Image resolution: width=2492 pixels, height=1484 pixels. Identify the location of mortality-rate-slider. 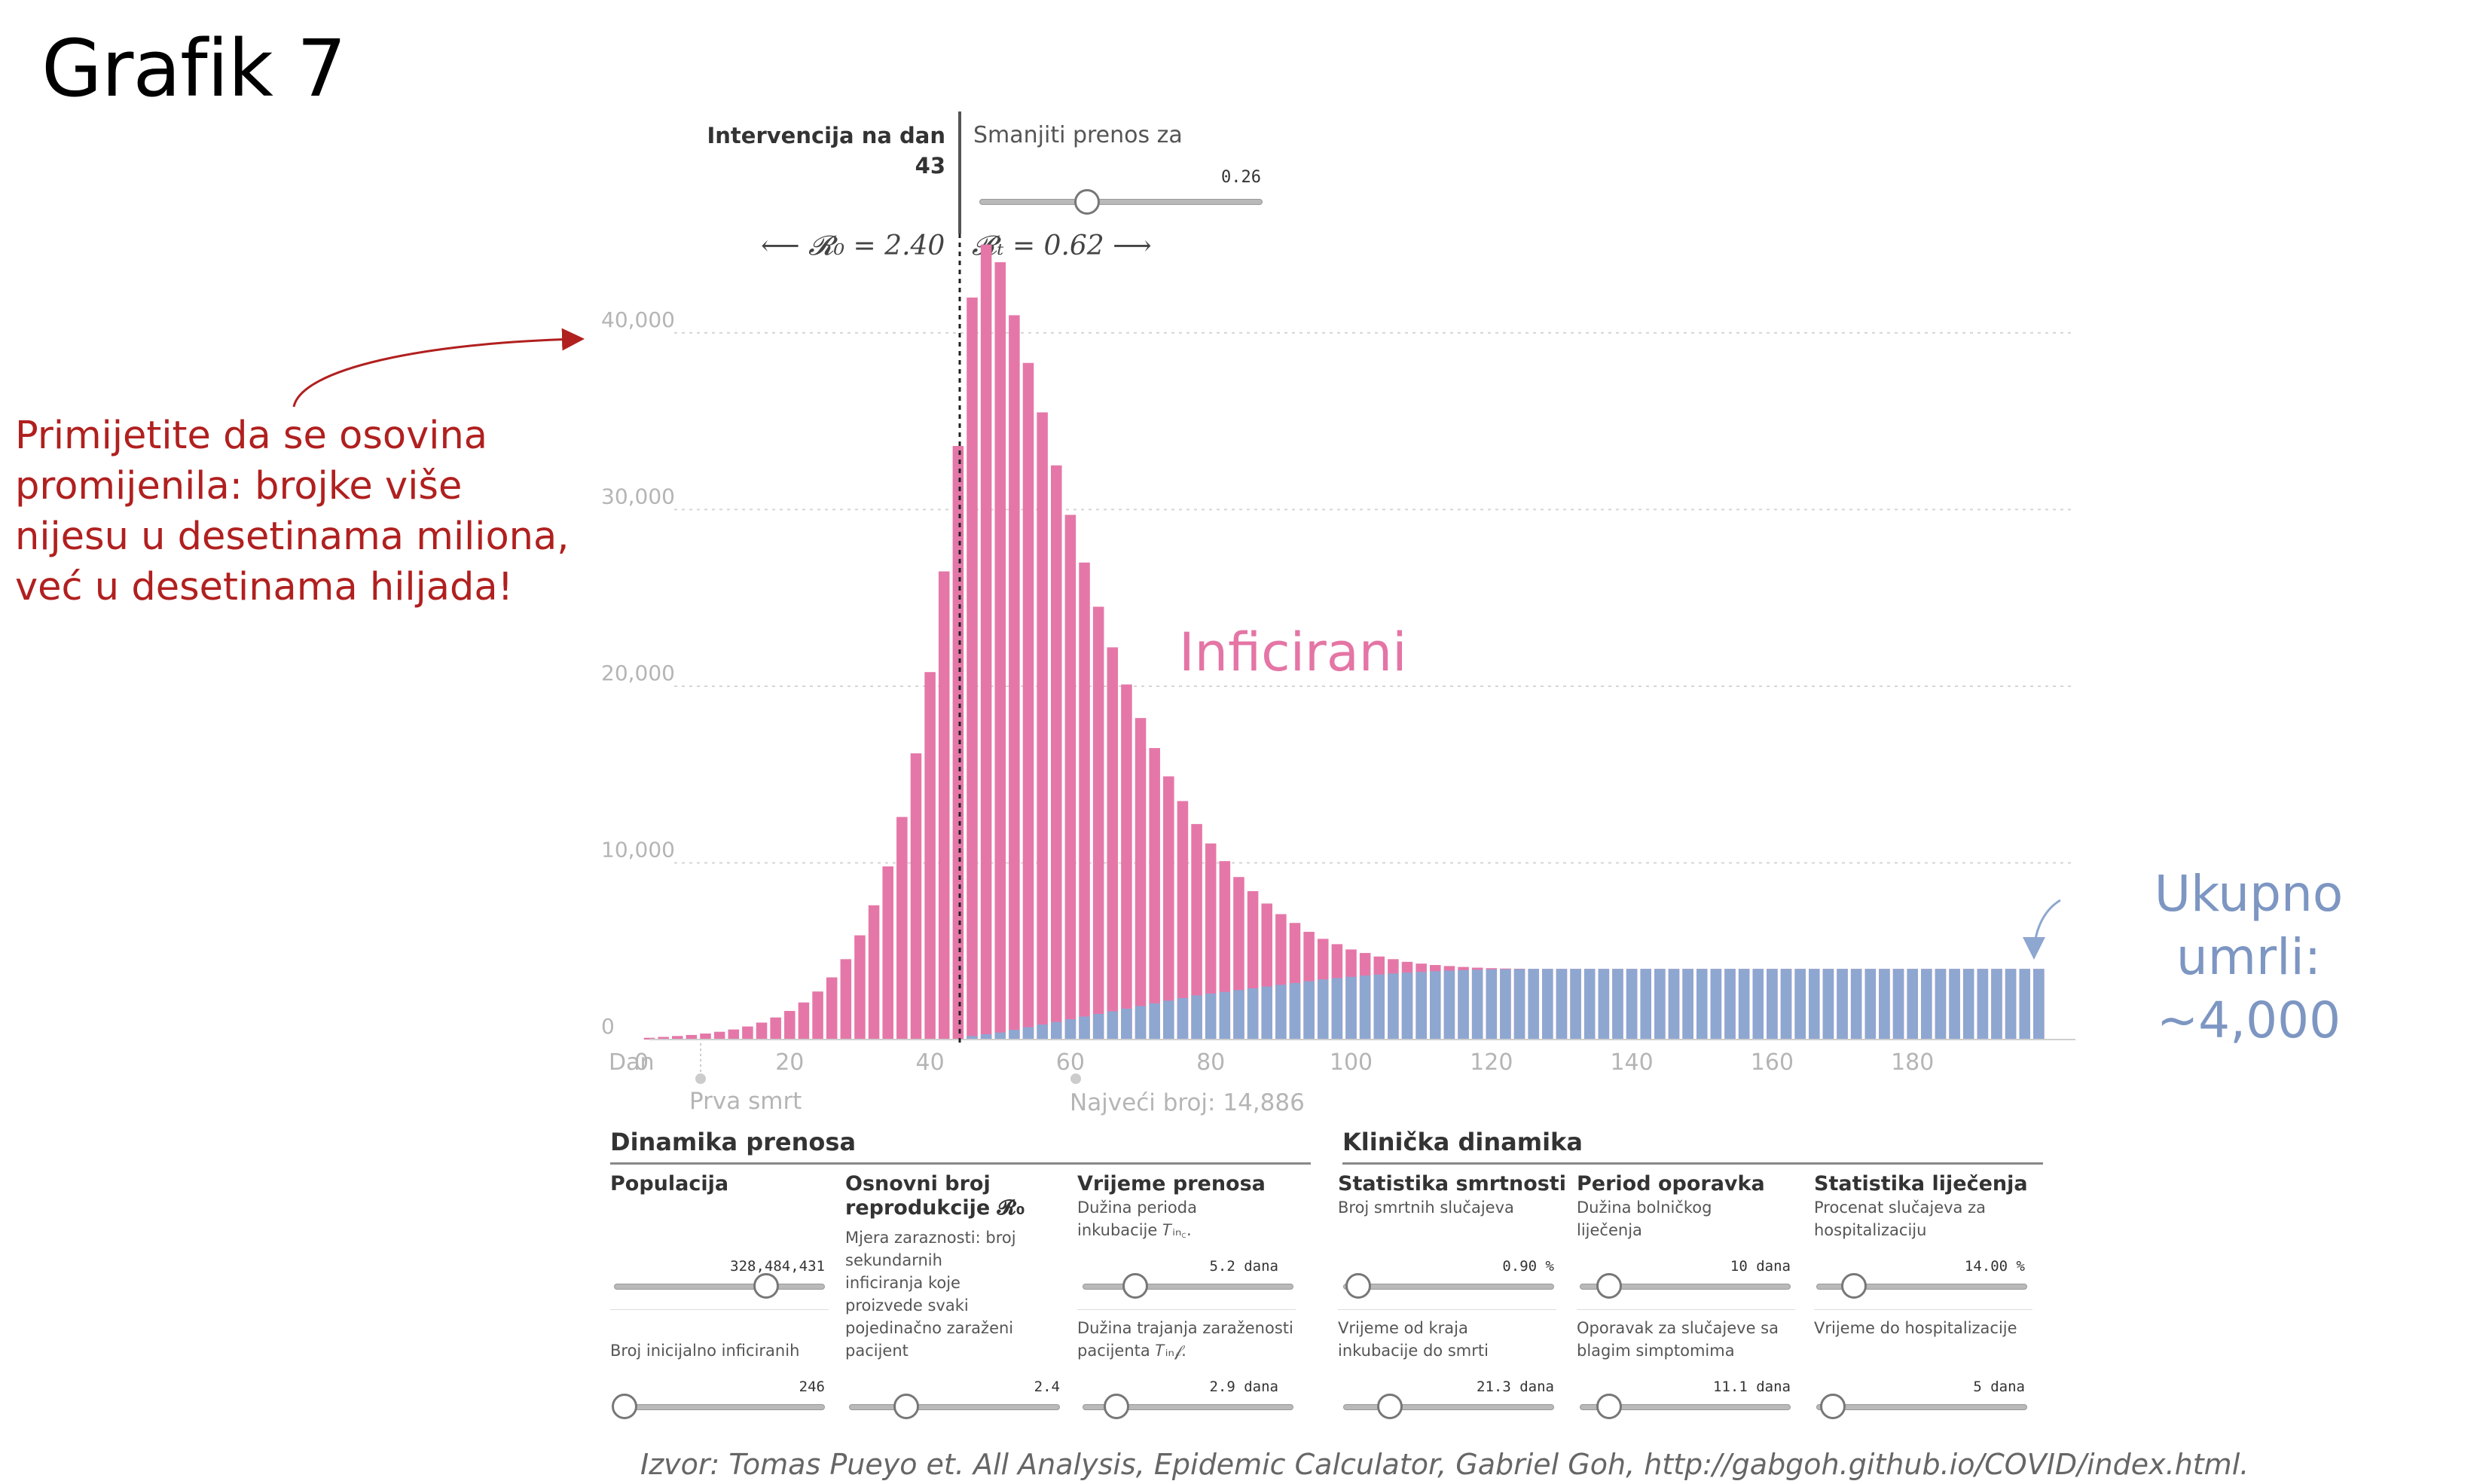
(1448, 1287).